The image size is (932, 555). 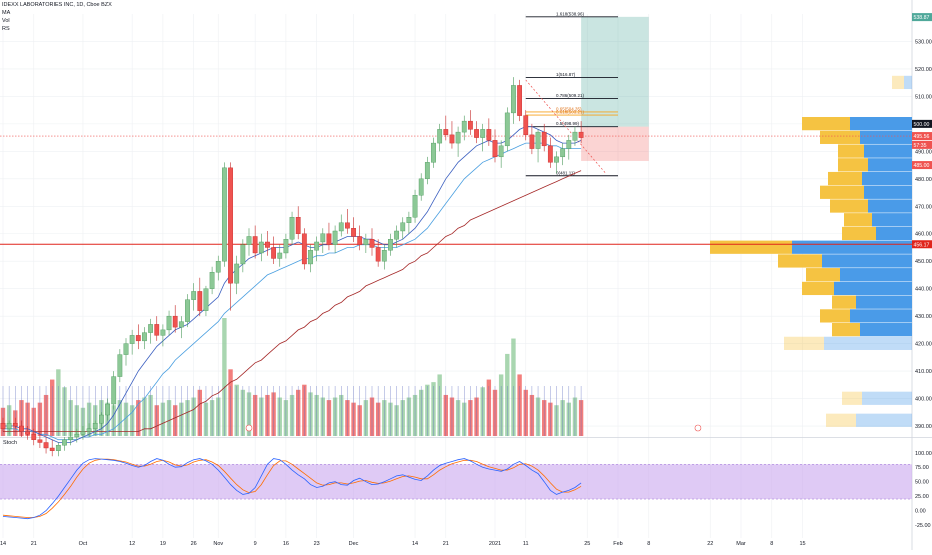 I want to click on price-axis-tick: 530.00, so click(x=923, y=42).